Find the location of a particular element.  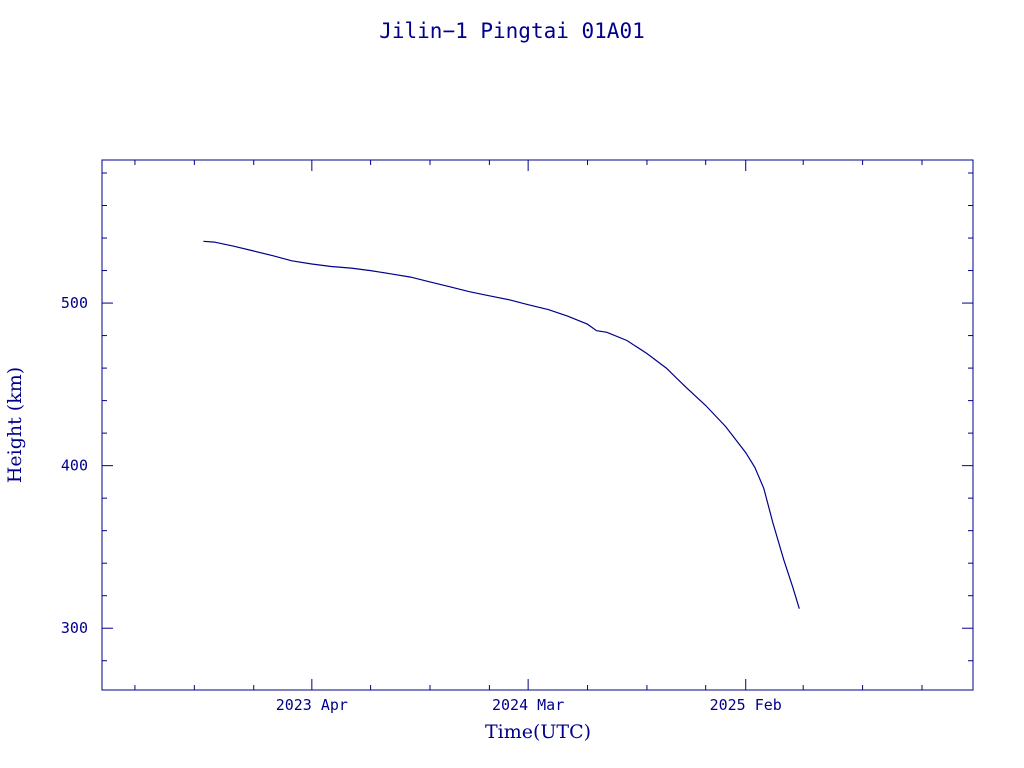

x-tick-label: 2024 Mar is located at coordinates (528, 705).